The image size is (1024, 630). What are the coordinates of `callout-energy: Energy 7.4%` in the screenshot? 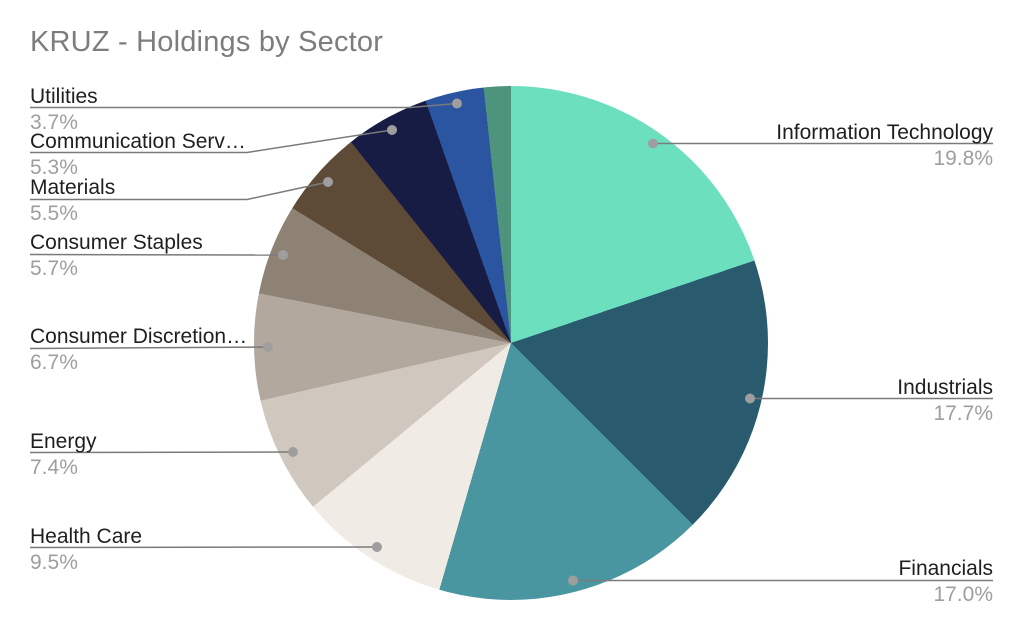 It's located at (63, 454).